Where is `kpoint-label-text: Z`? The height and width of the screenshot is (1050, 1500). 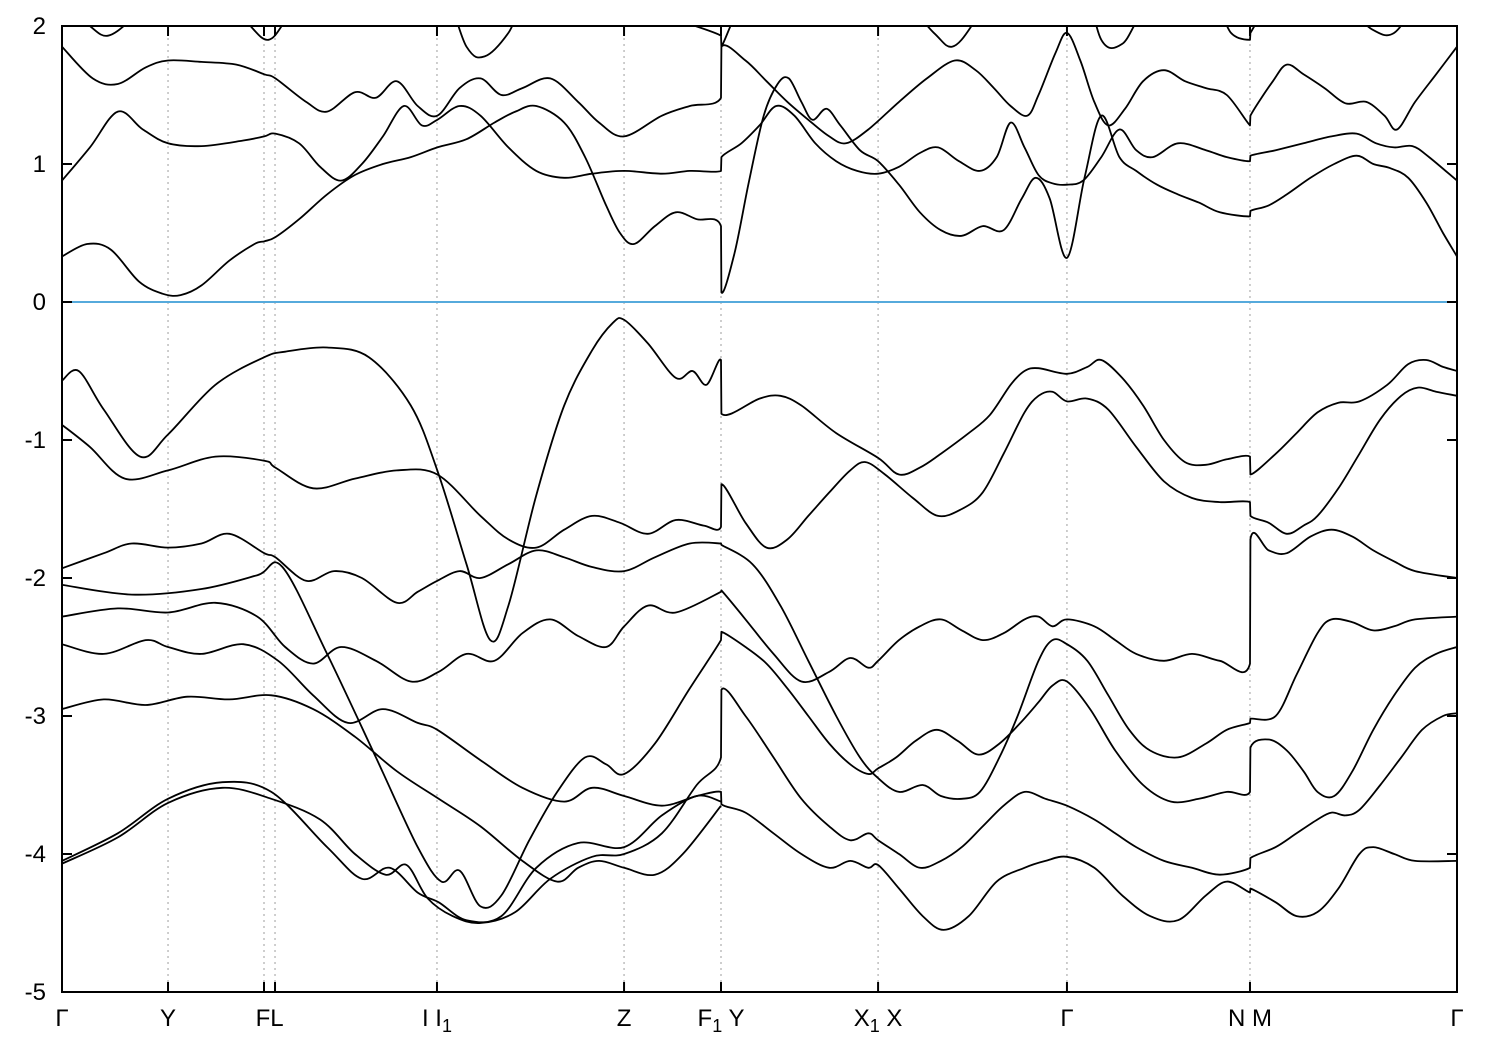
kpoint-label-text: Z is located at coordinates (624, 1018).